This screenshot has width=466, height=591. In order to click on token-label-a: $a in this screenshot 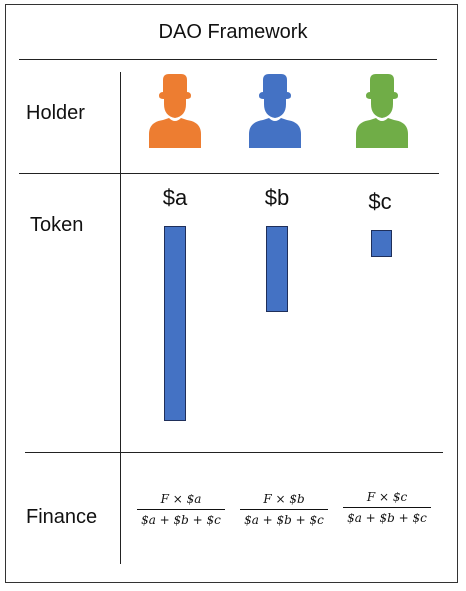, I will do `click(175, 197)`.